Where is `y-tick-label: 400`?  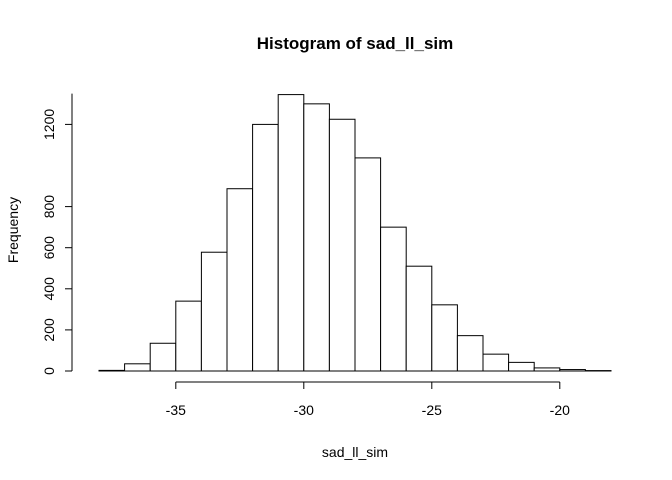 y-tick-label: 400 is located at coordinates (49, 289).